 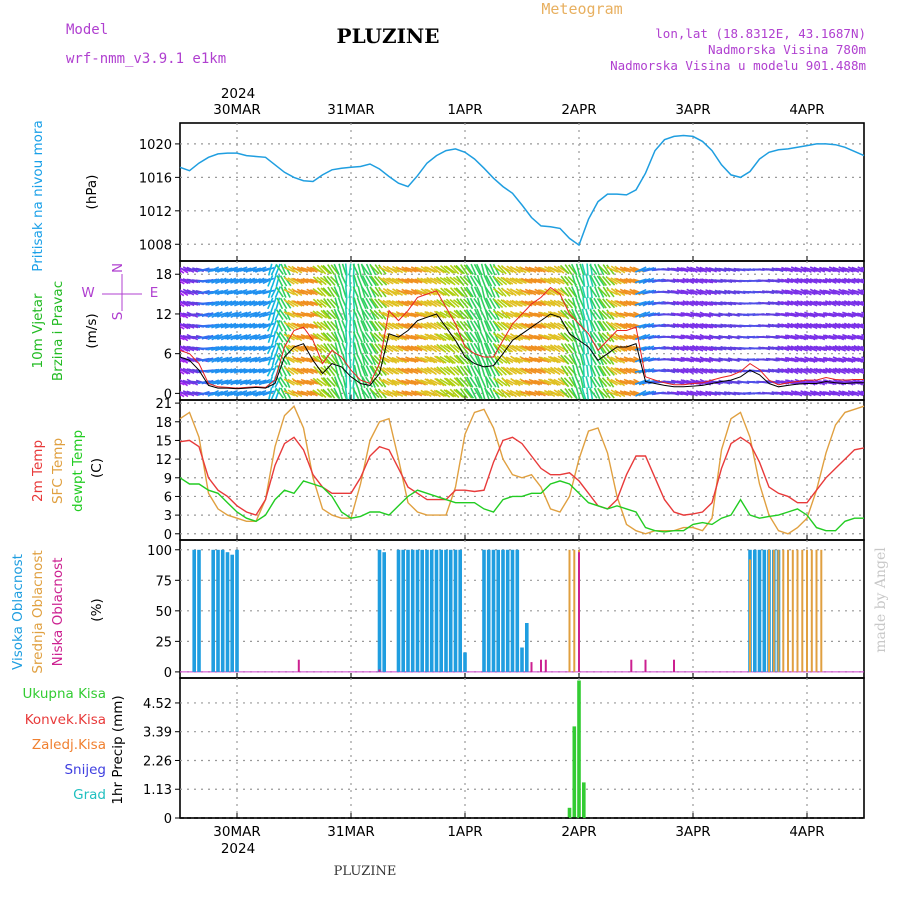 What do you see at coordinates (522, 469) in the screenshot?
I see `sfc-temp-line` at bounding box center [522, 469].